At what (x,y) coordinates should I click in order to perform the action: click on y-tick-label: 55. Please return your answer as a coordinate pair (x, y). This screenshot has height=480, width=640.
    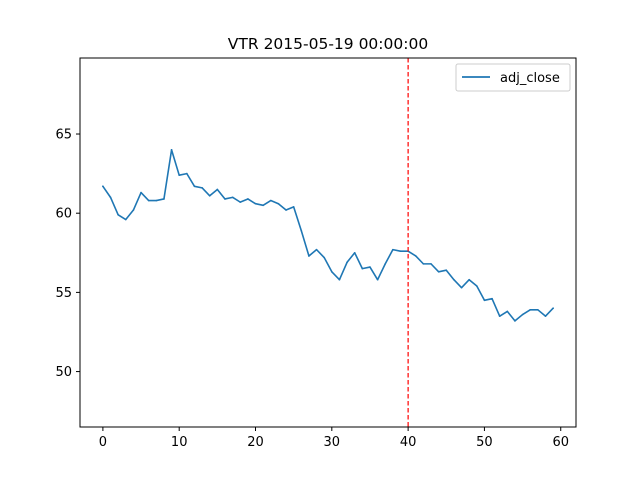
    Looking at the image, I should click on (63, 293).